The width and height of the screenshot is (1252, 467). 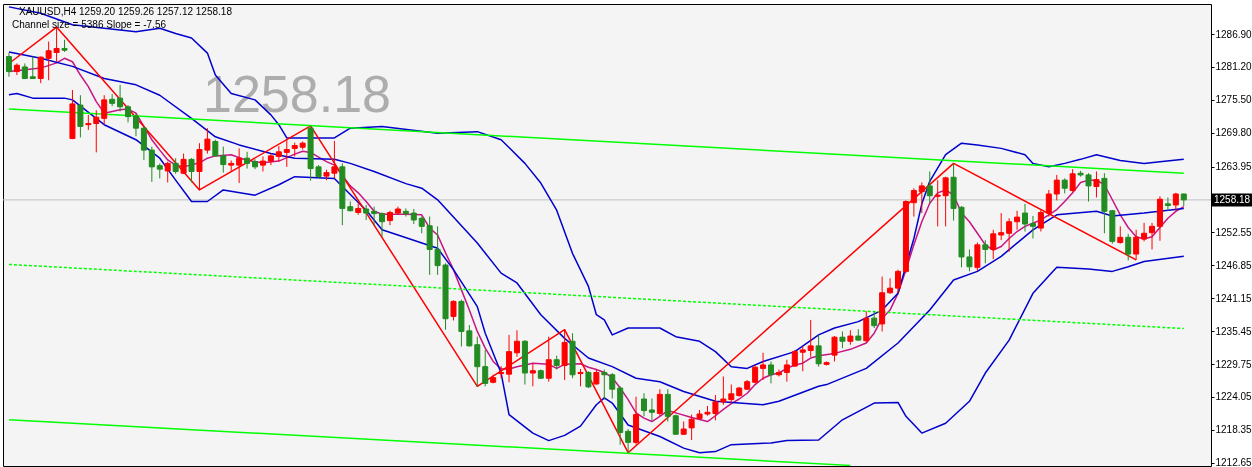 I want to click on y-tick-label: 1218.35, so click(x=1233, y=430).